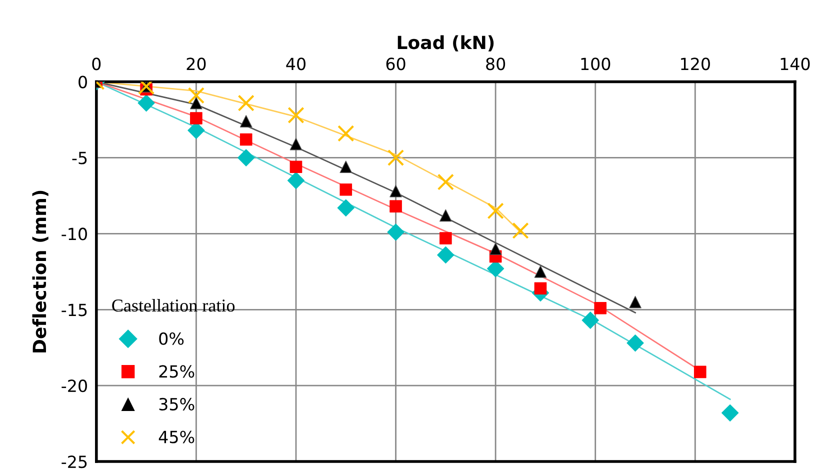 The width and height of the screenshot is (817, 470). I want to click on x-tick-label: 0, so click(96, 64).